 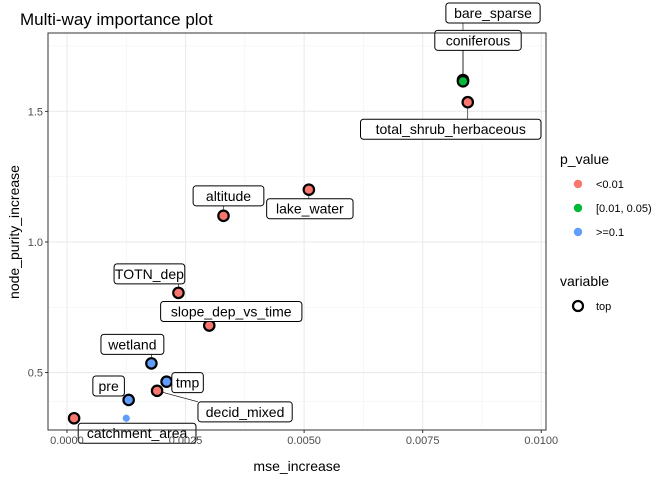 I want to click on point-label: lake_water, so click(x=310, y=209).